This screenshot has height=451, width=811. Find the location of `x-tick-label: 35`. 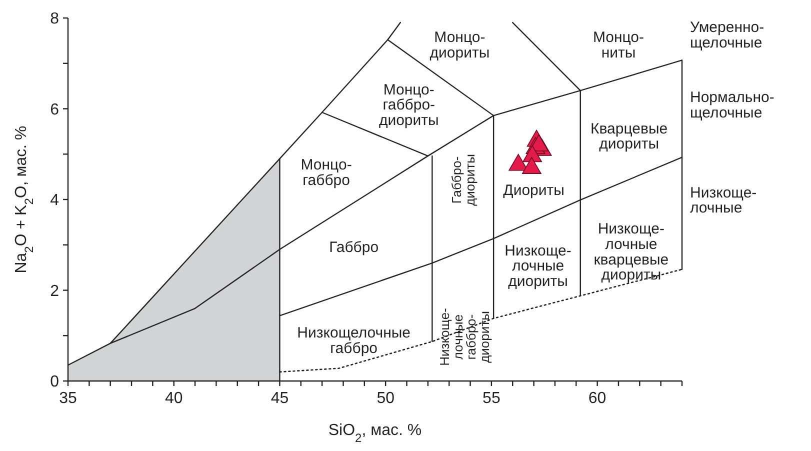

x-tick-label: 35 is located at coordinates (68, 398).